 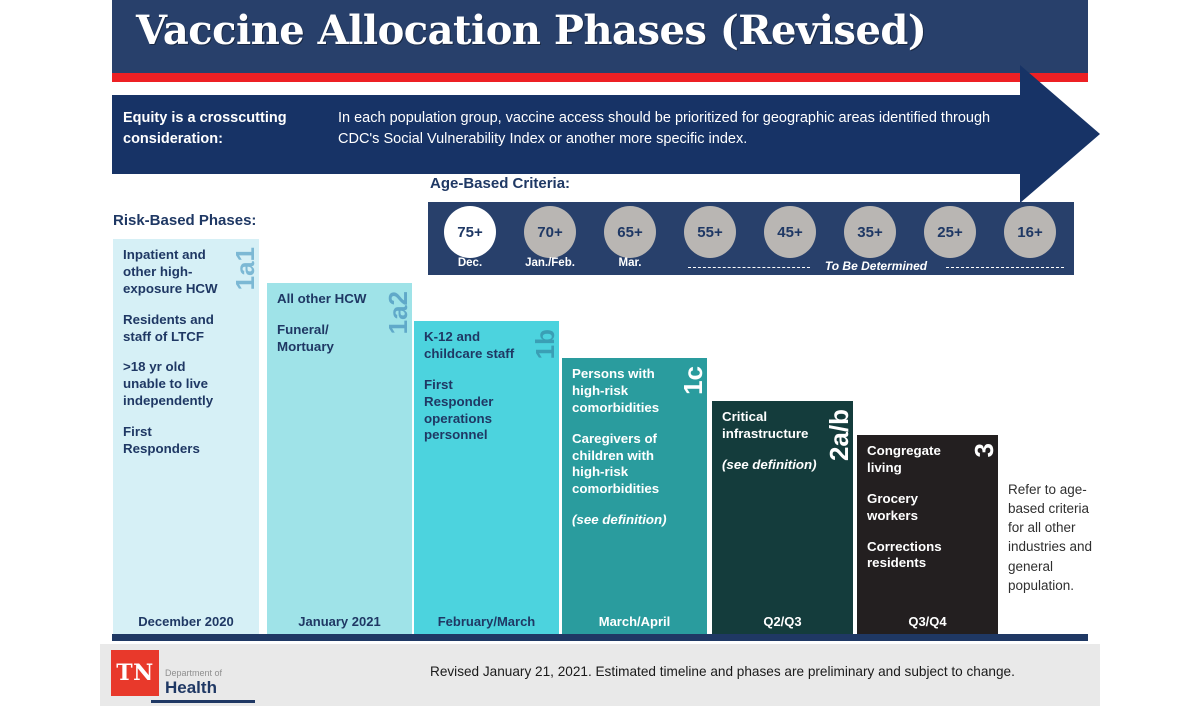 I want to click on to-be-determined-label: To Be Determined, so click(x=876, y=266).